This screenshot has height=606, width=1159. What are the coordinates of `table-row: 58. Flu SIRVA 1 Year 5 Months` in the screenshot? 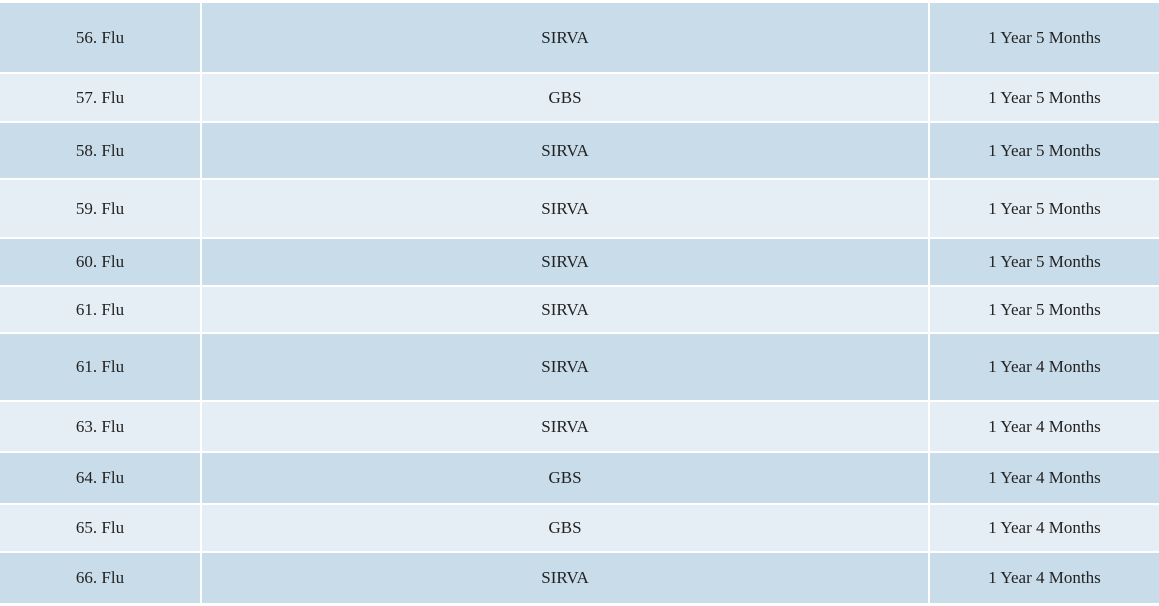 It's located at (579, 150).